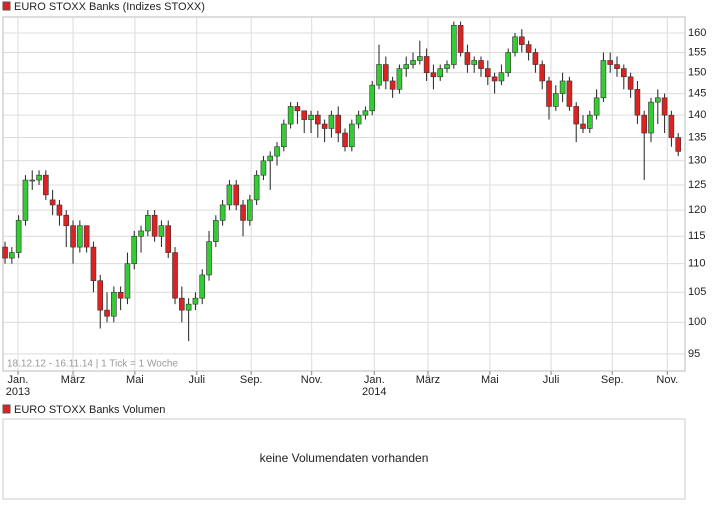  Describe the element at coordinates (374, 392) in the screenshot. I see `x-year-label: 2014` at that location.